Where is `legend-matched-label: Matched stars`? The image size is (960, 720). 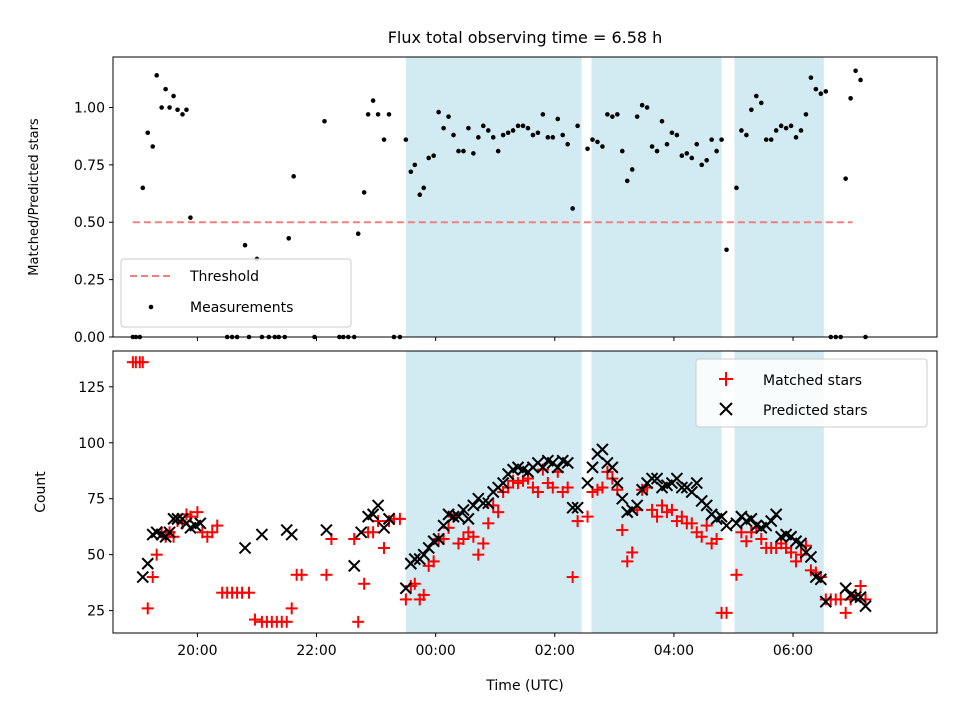
legend-matched-label: Matched stars is located at coordinates (812, 381).